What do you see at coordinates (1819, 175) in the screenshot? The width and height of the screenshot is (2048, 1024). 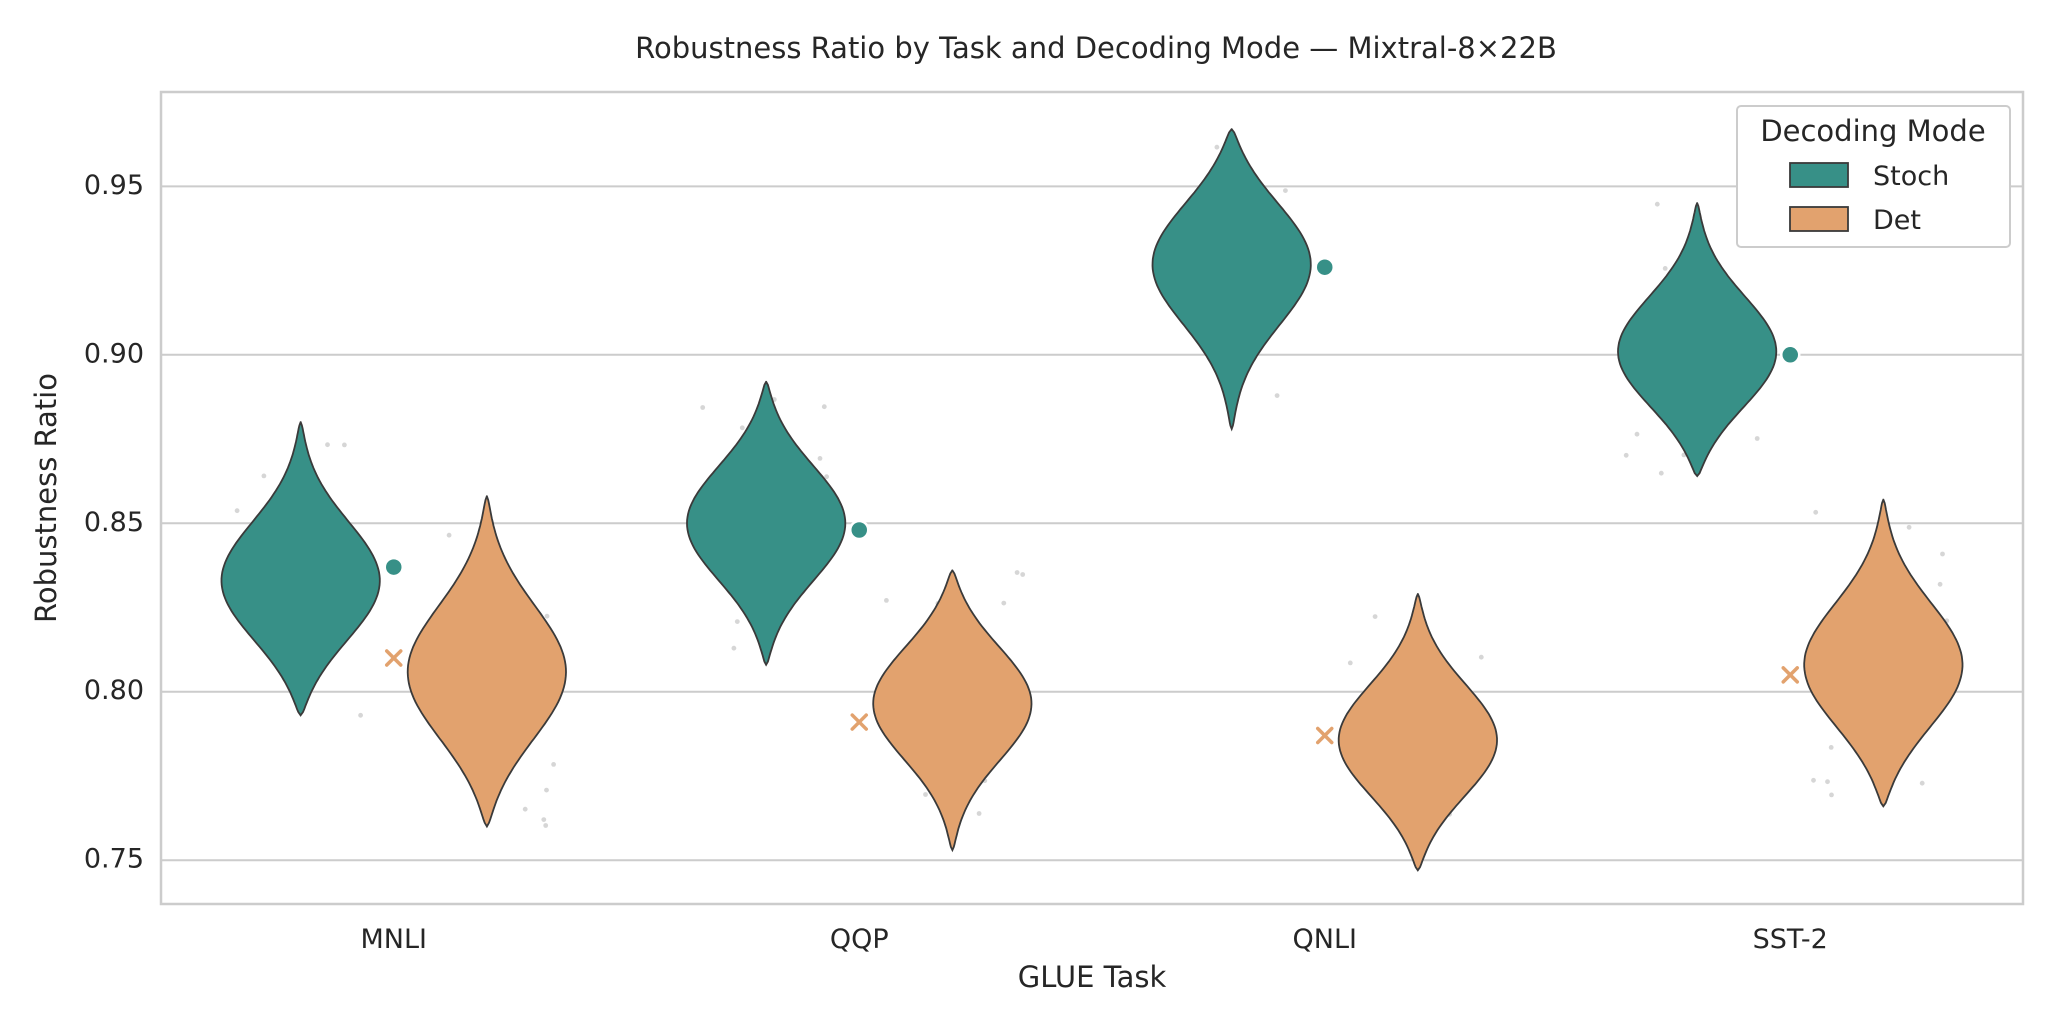 I see `legend-swatch-stoch` at bounding box center [1819, 175].